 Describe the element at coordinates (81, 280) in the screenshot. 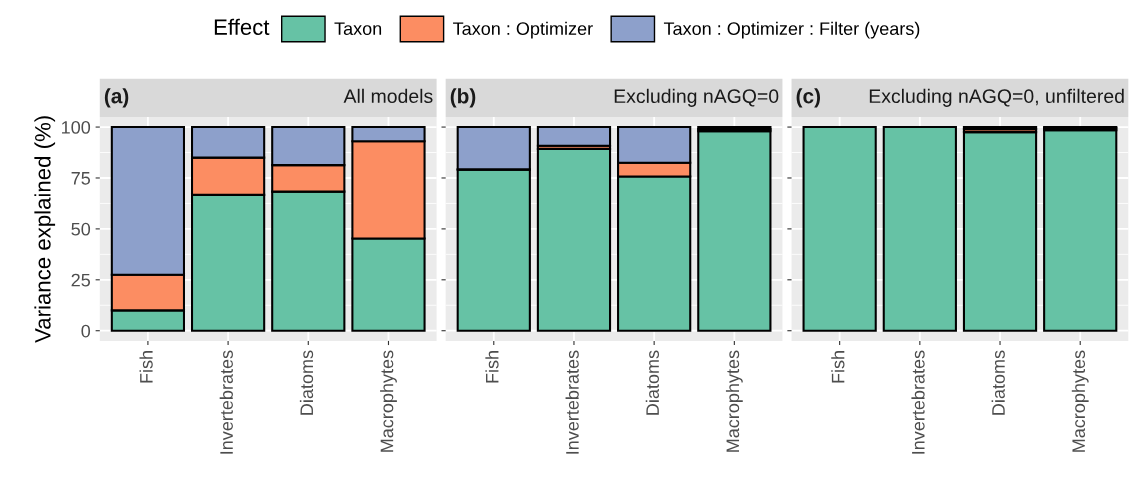

I see `y-tick-label: 25` at that location.